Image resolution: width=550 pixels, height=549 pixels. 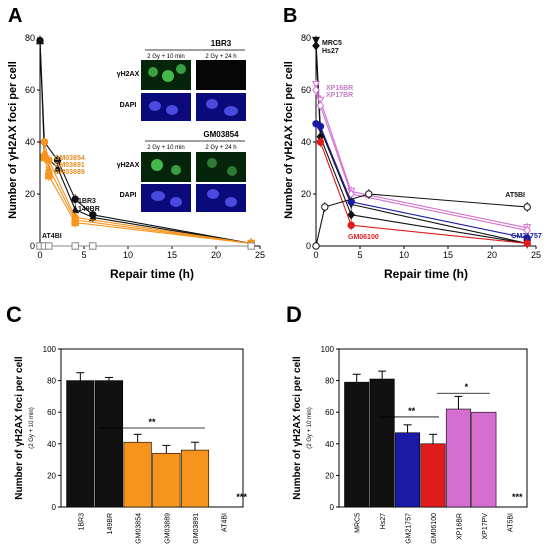 What do you see at coordinates (306, 142) in the screenshot?
I see `chart-b-ytick-label-2: 40` at bounding box center [306, 142].